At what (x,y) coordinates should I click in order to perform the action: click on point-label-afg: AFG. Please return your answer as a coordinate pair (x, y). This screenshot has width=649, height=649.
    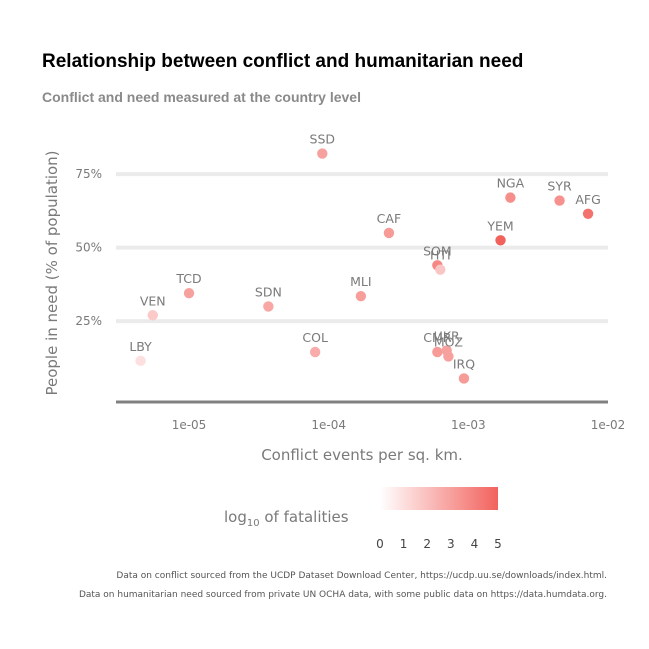
    Looking at the image, I should click on (587, 199).